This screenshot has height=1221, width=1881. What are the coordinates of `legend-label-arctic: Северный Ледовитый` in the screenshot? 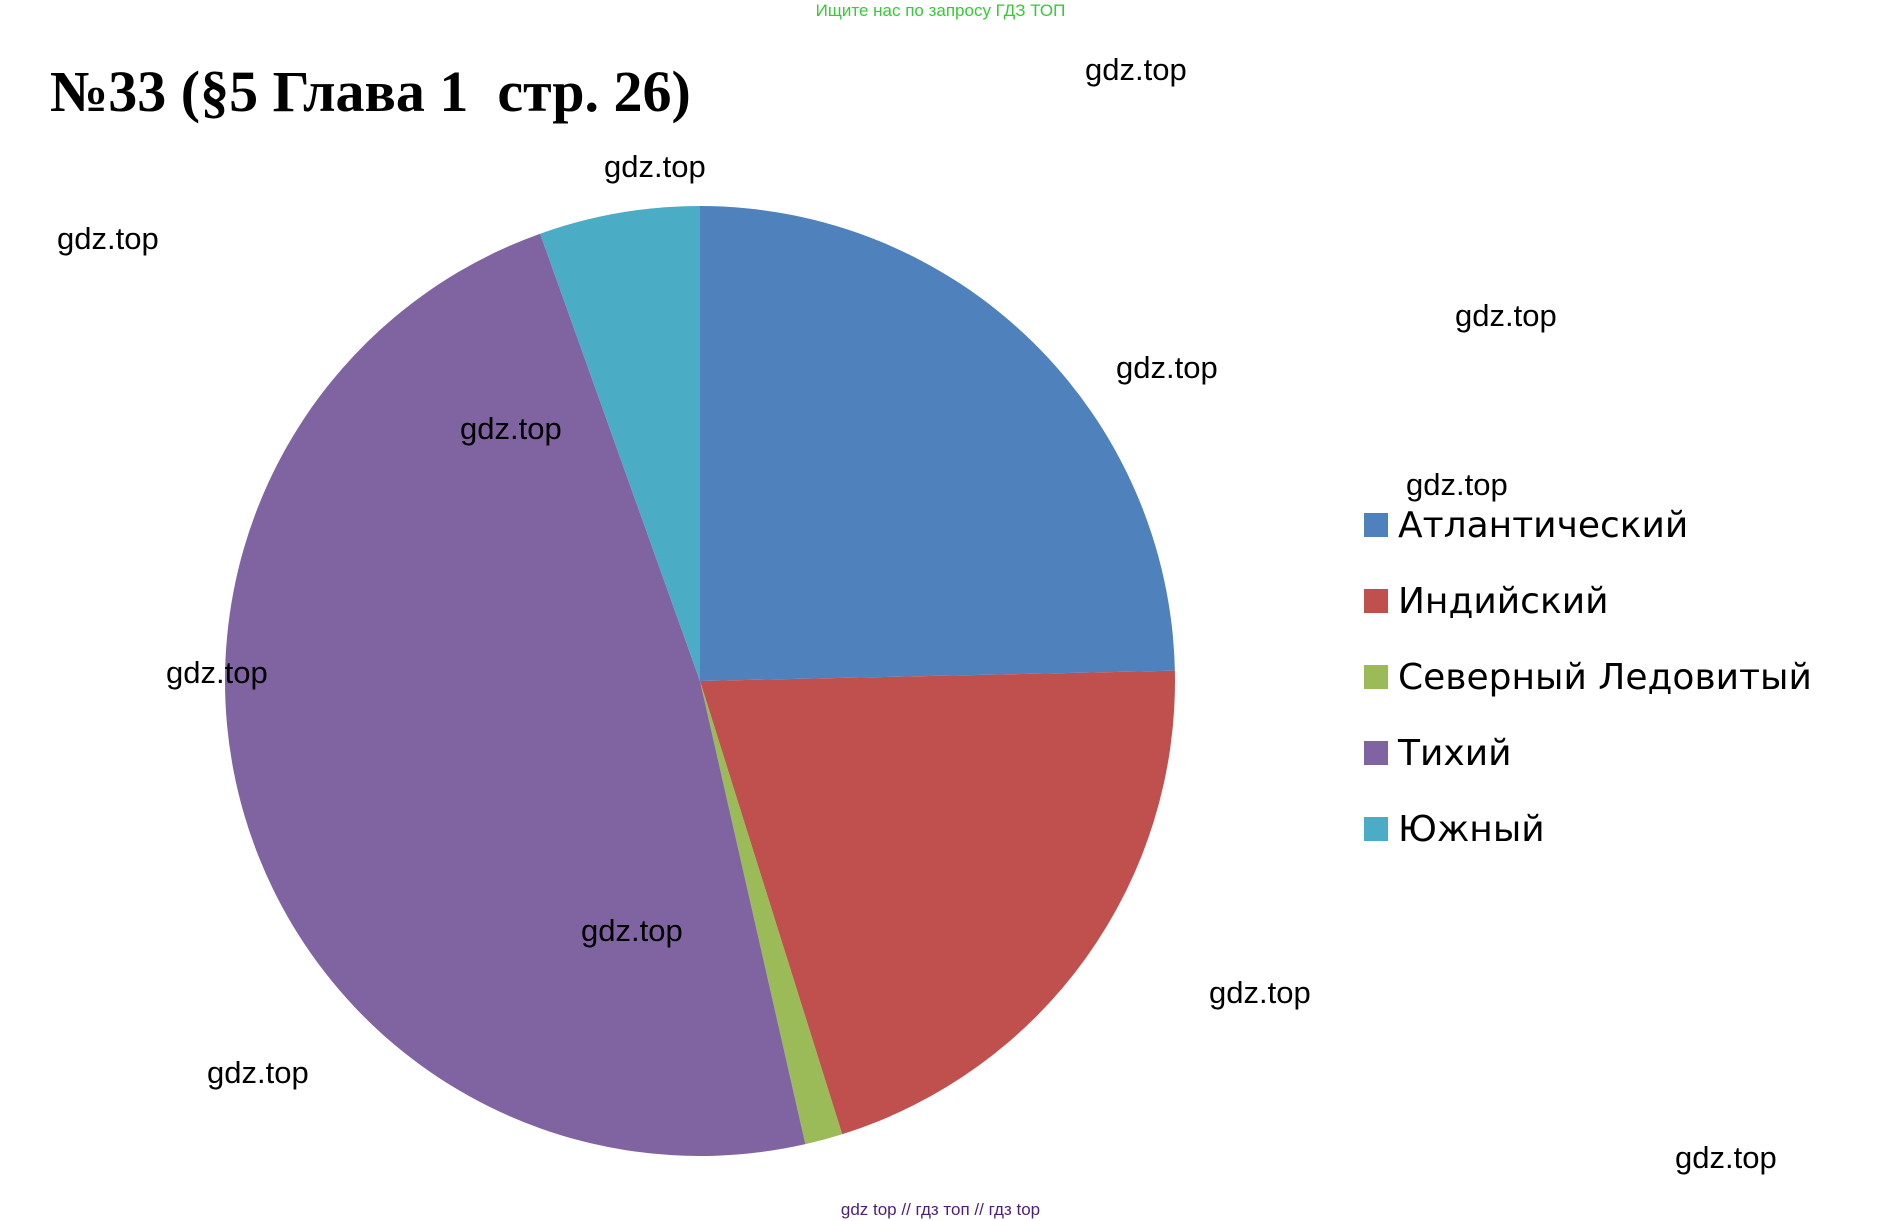 It's located at (1605, 677).